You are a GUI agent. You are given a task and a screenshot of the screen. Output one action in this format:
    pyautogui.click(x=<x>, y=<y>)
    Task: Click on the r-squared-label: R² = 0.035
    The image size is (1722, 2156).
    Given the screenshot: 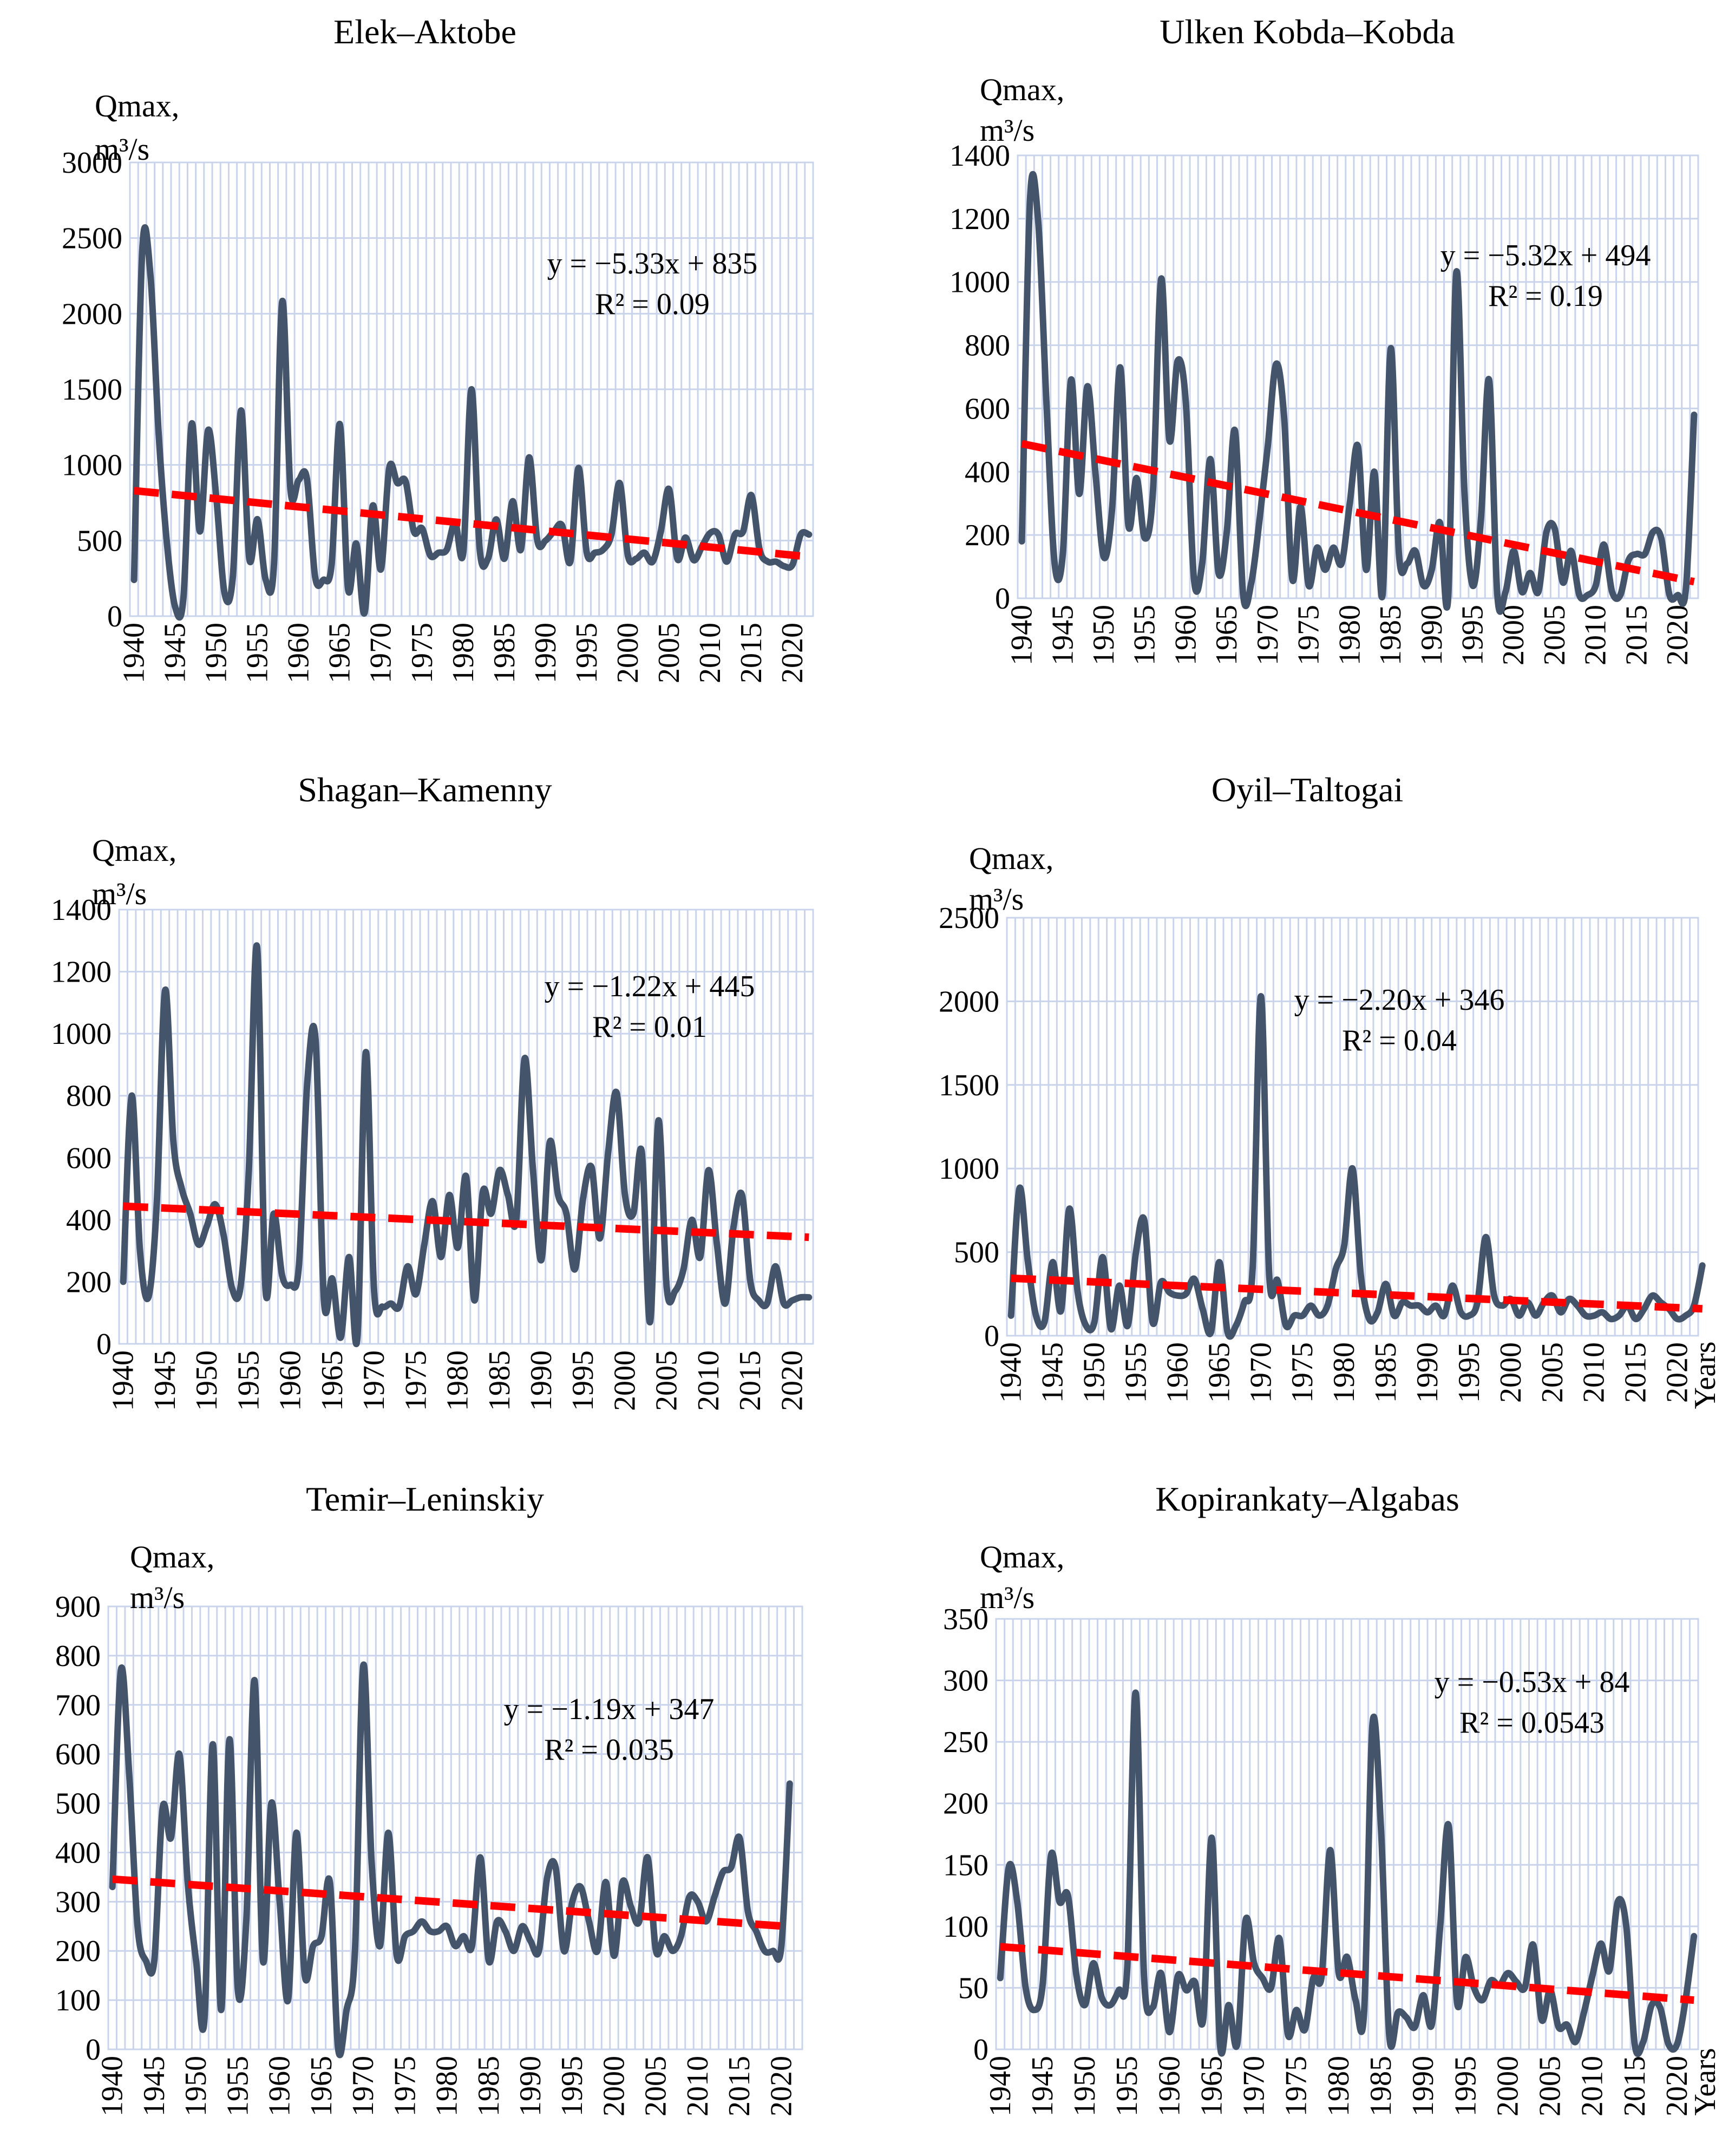 What is the action you would take?
    pyautogui.click(x=609, y=1750)
    